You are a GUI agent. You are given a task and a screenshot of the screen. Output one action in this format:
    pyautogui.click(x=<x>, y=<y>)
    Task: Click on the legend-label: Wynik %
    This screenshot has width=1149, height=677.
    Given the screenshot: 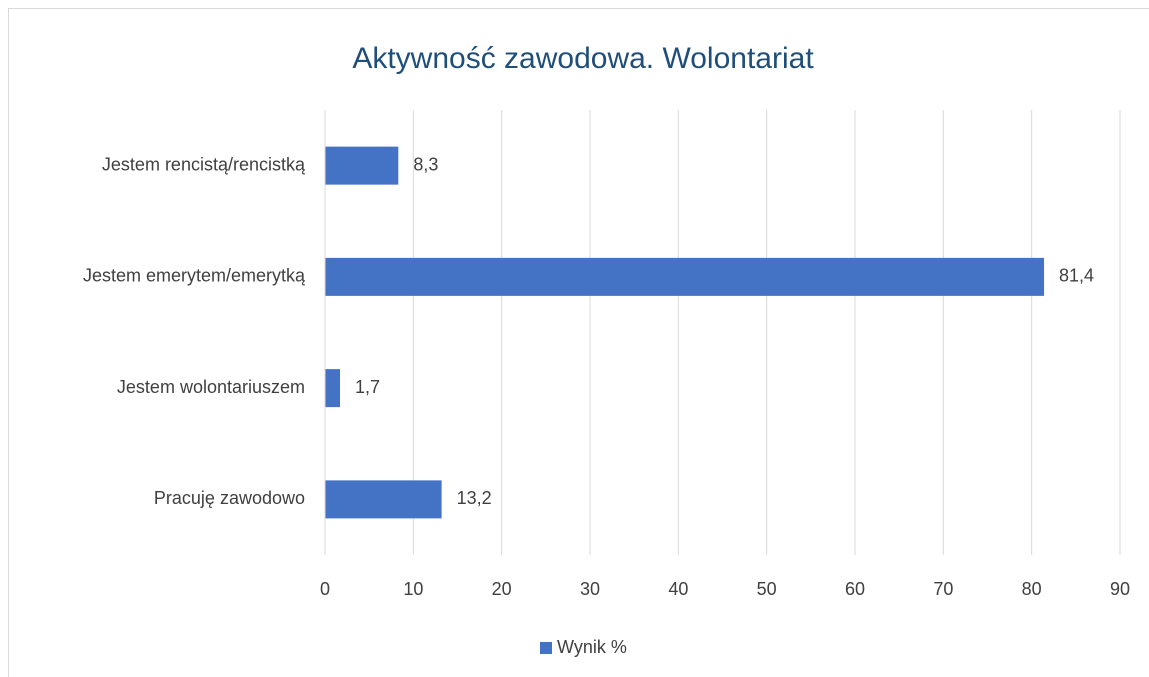 What is the action you would take?
    pyautogui.click(x=592, y=647)
    